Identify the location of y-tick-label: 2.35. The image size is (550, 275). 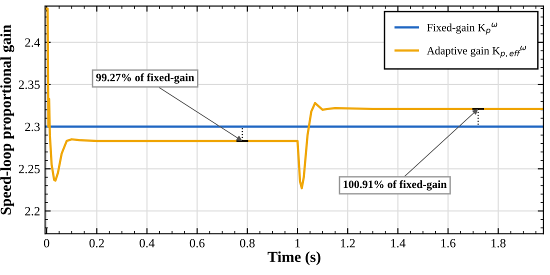
(29, 84).